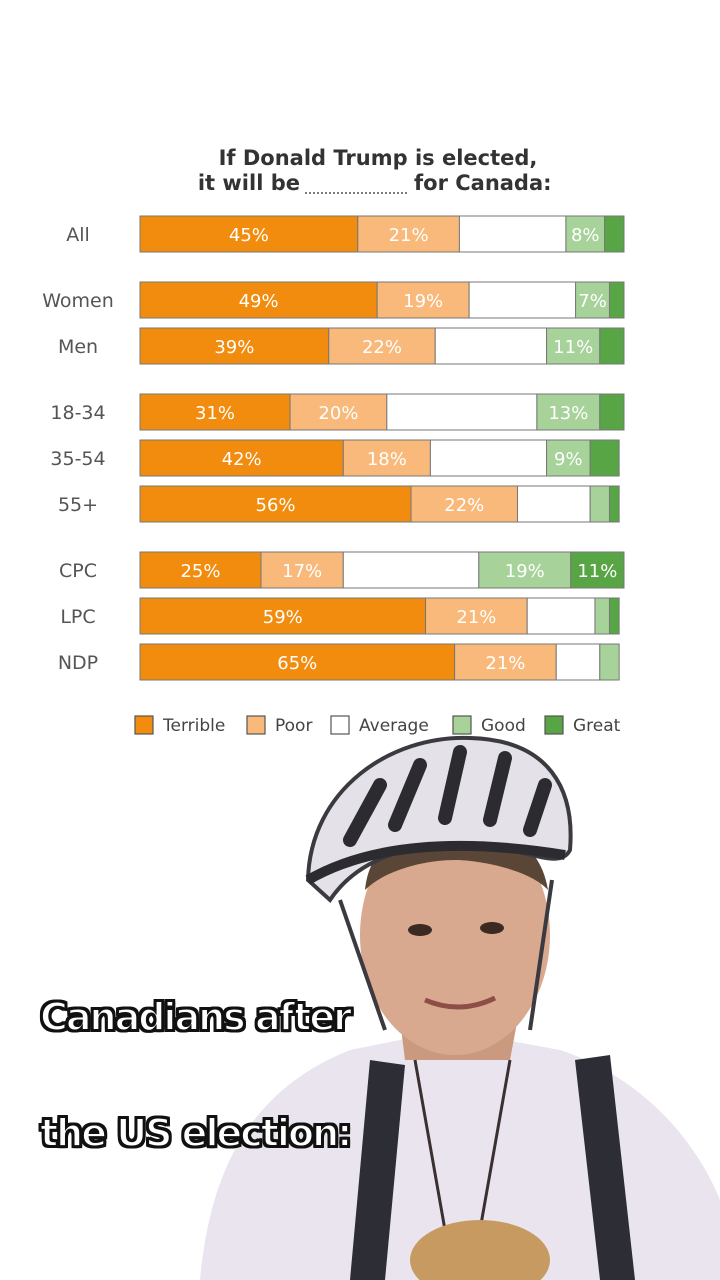 Image resolution: width=720 pixels, height=1280 pixels. I want to click on data-label: 9%, so click(578, 663).